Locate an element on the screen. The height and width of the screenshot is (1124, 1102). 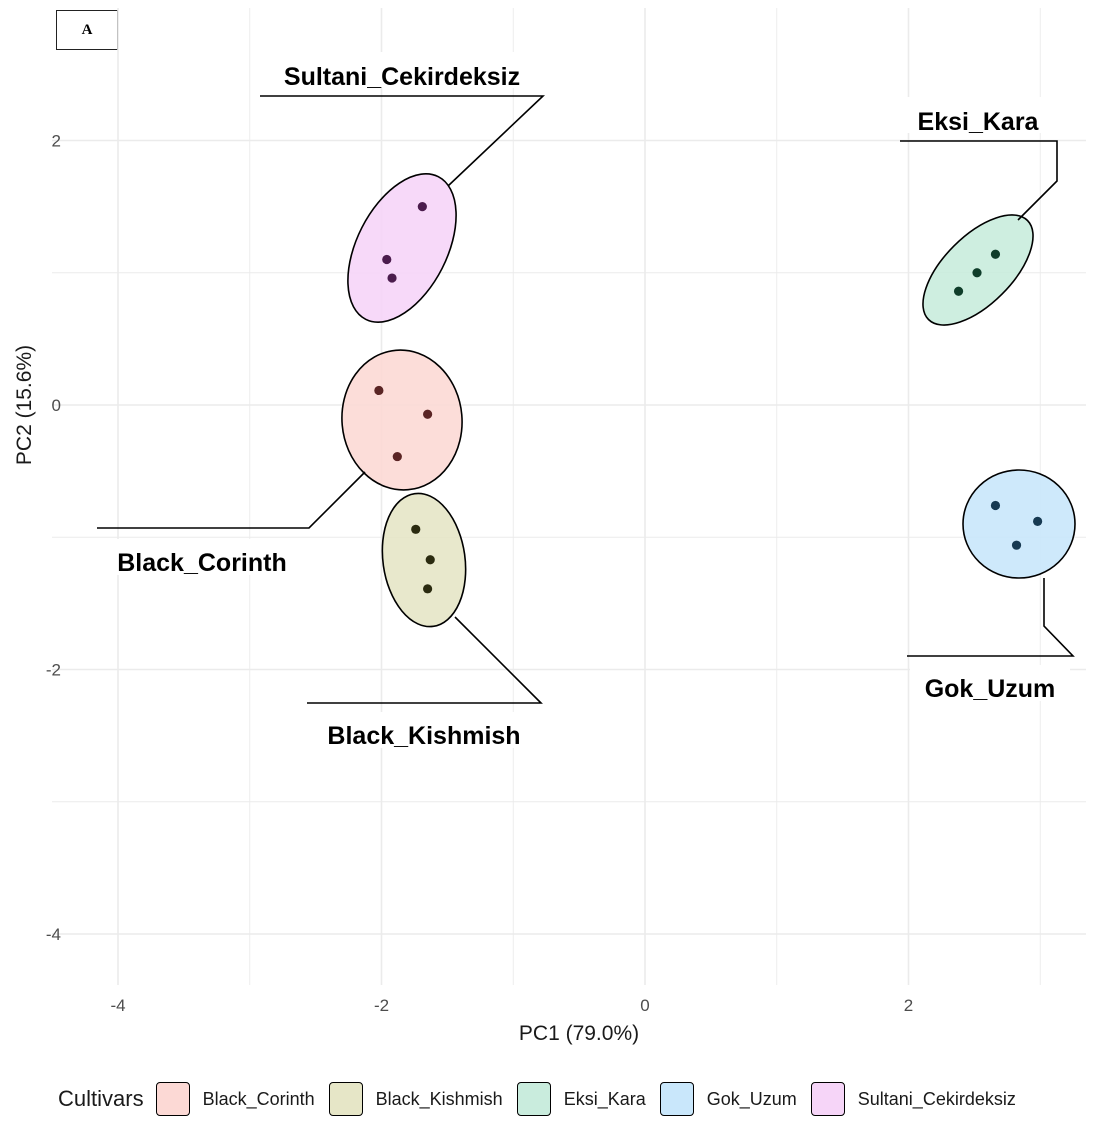
legend-item-black-corinth: Black_Corinth is located at coordinates (235, 1099).